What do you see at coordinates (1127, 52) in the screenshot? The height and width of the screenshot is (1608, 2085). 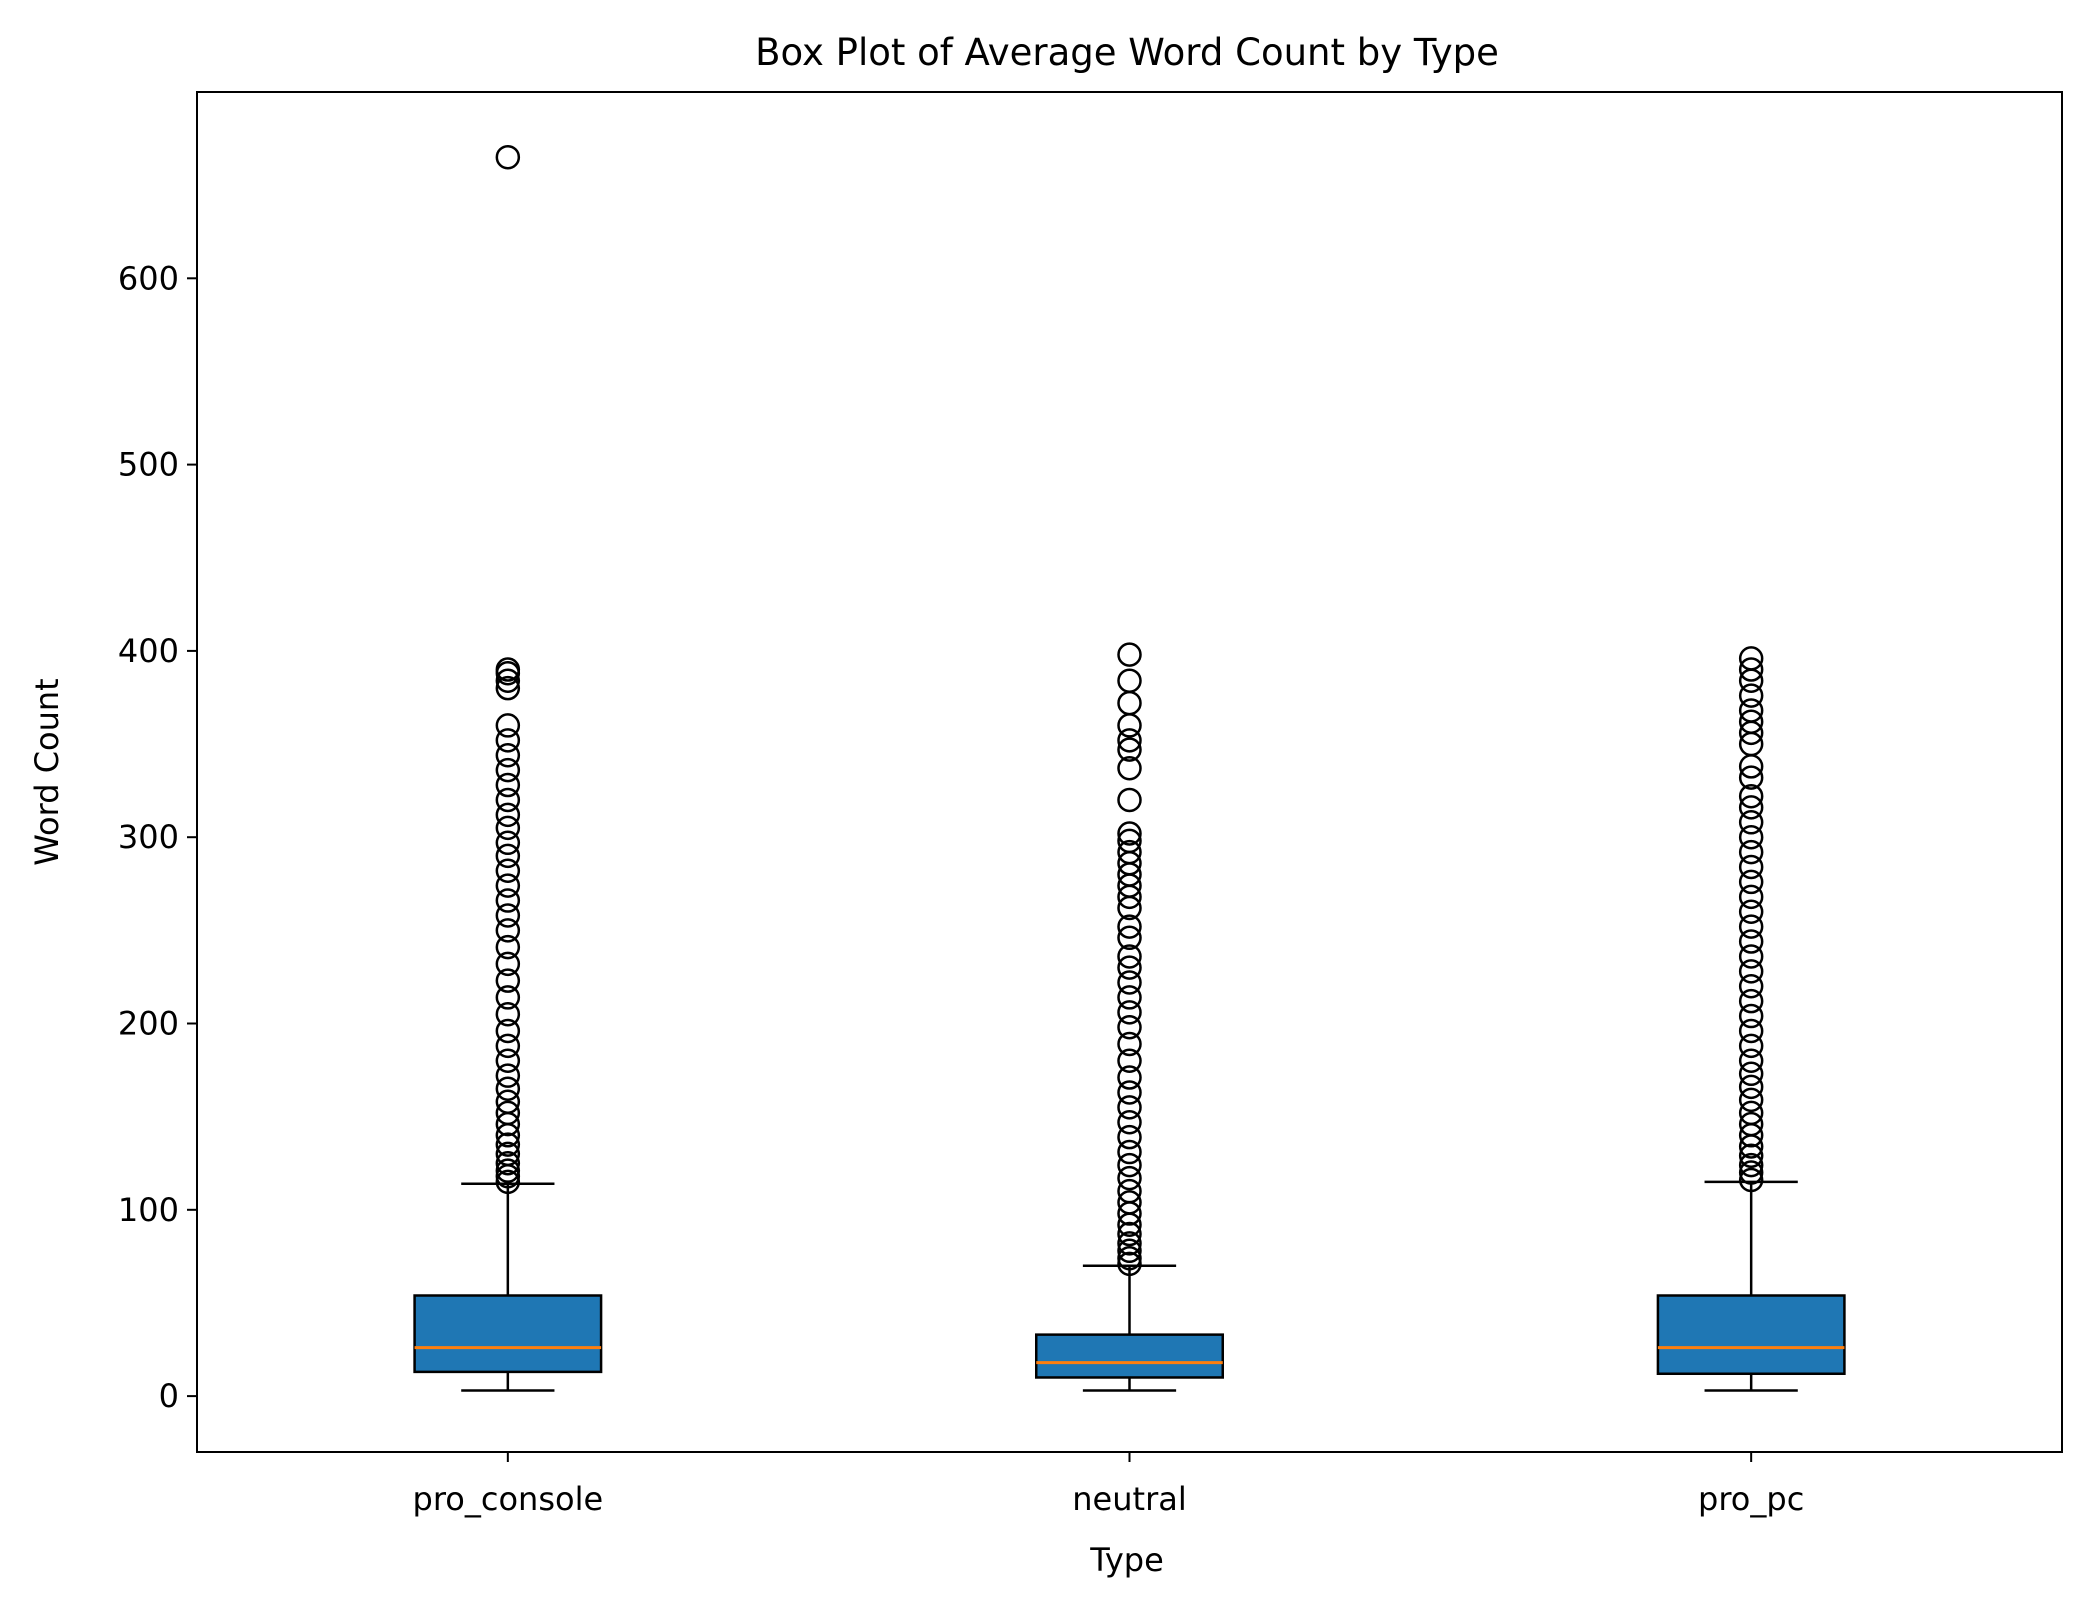 I see `chart-title: Box Plot of Average Word Count by Type` at bounding box center [1127, 52].